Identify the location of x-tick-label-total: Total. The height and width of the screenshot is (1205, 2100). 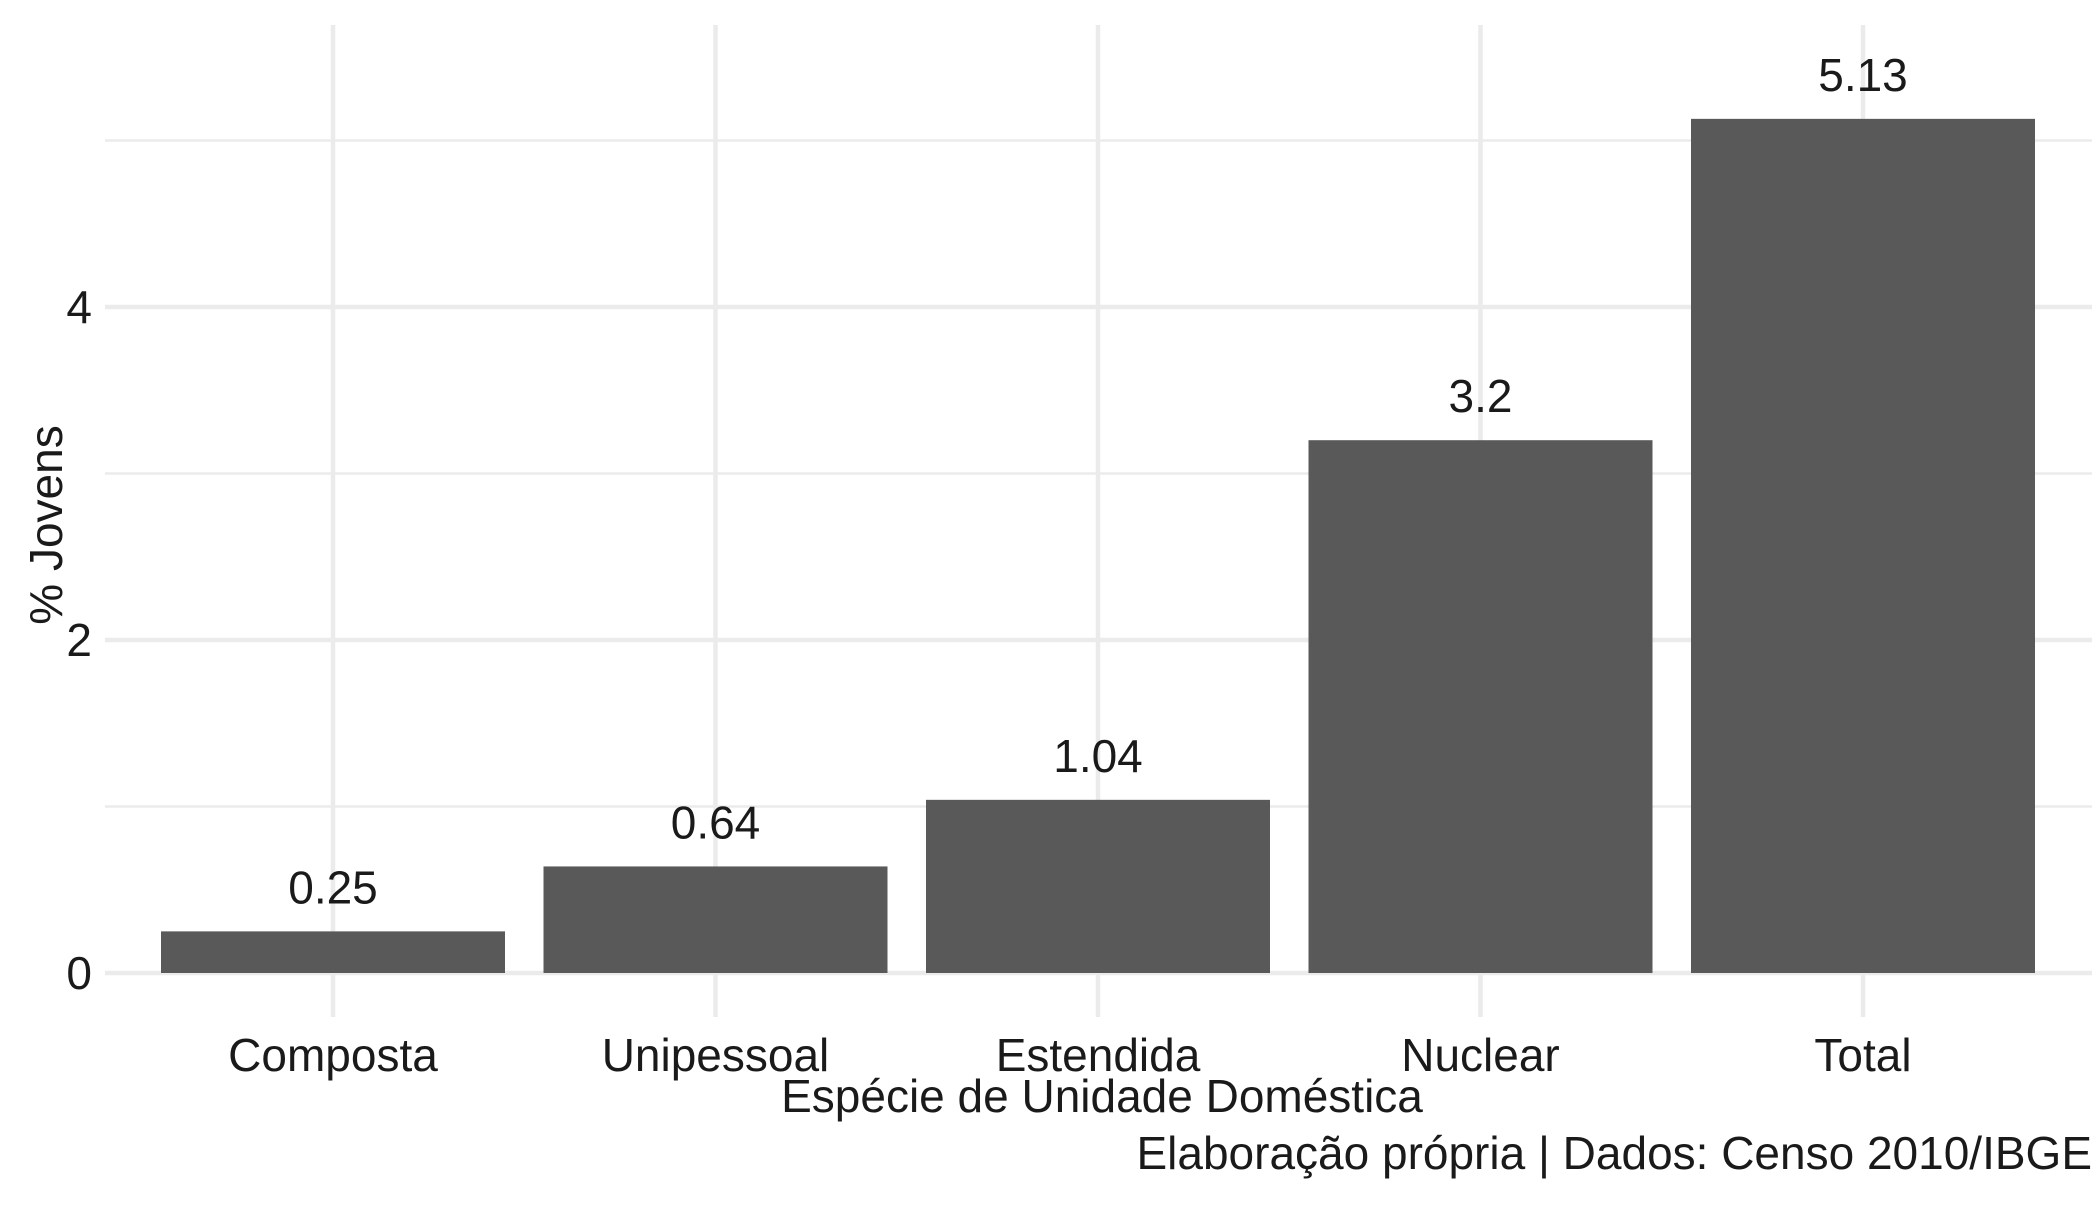
(1862, 1055).